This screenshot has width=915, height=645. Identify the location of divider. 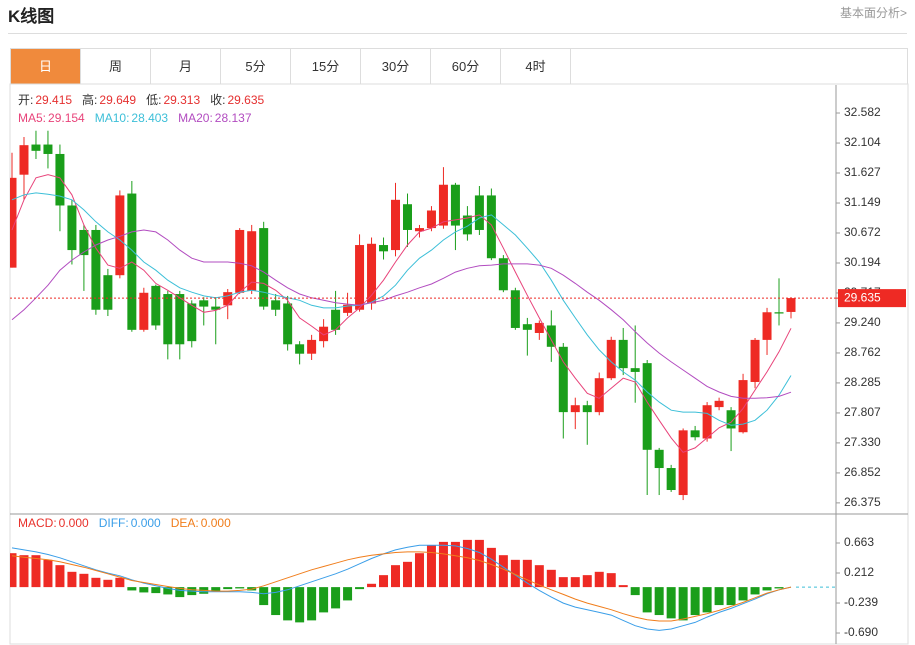
(457, 33).